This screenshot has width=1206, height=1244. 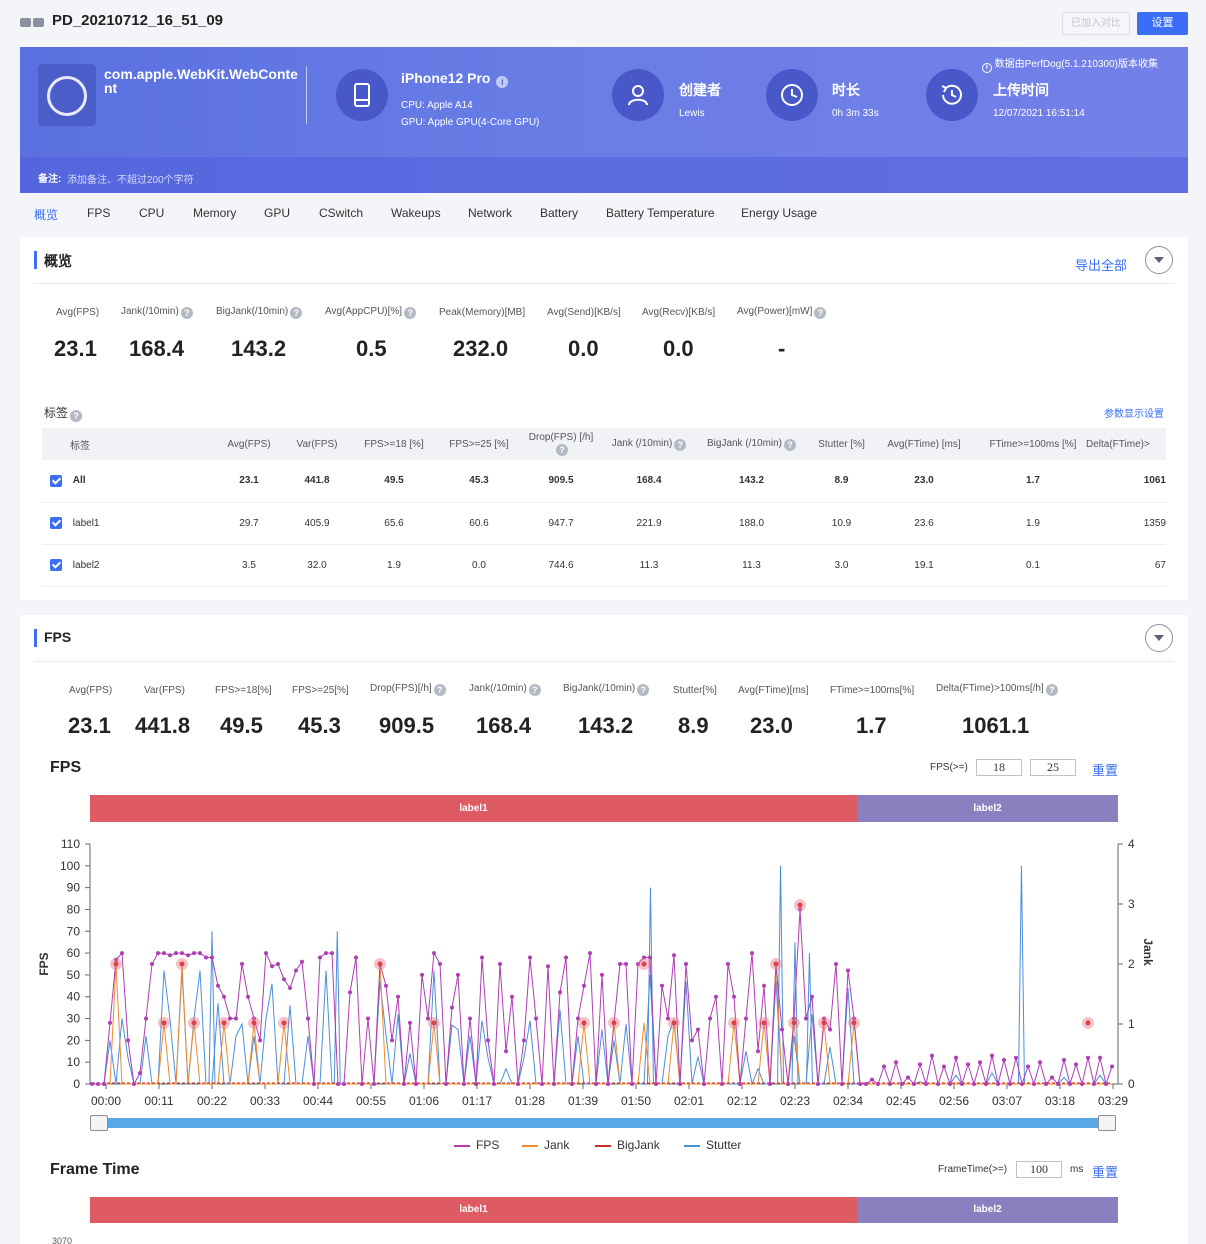 I want to click on legend-jank: Jank, so click(x=545, y=1145).